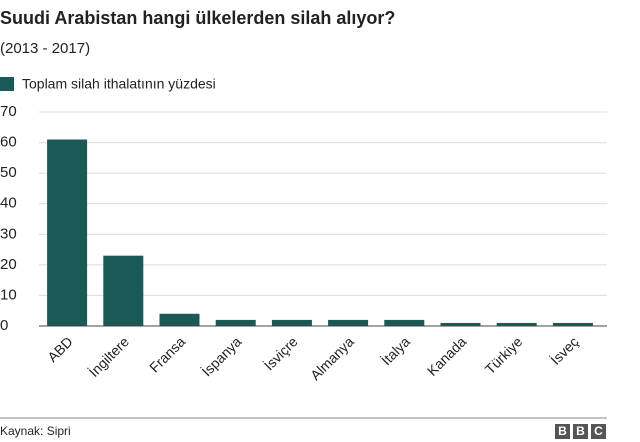  What do you see at coordinates (7, 84) in the screenshot?
I see `legend-swatch` at bounding box center [7, 84].